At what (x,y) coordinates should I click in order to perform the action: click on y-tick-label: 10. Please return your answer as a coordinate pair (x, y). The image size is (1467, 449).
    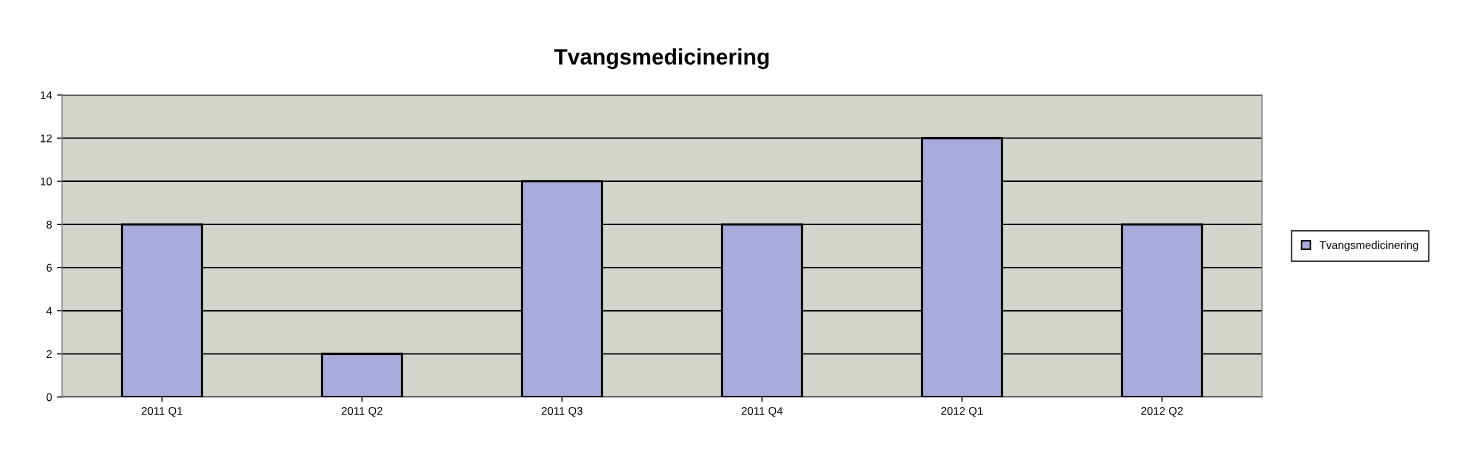
    Looking at the image, I should click on (46, 181).